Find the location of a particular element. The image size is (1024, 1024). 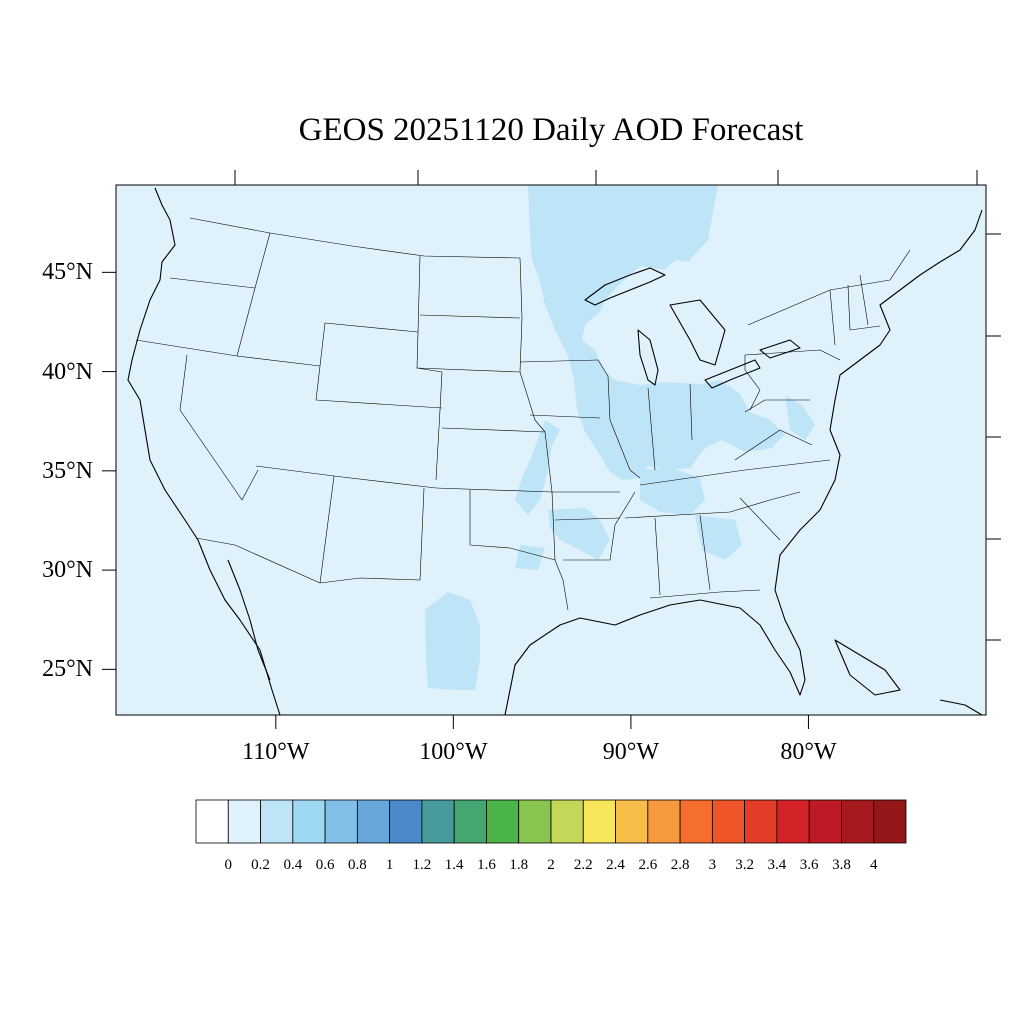

lake-erie is located at coordinates (732, 374).